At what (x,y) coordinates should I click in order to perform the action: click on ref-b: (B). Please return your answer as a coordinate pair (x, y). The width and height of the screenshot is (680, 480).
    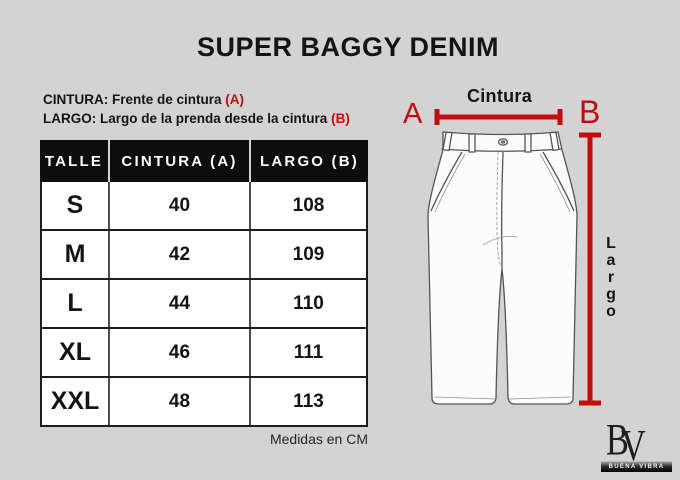
    Looking at the image, I should click on (340, 118).